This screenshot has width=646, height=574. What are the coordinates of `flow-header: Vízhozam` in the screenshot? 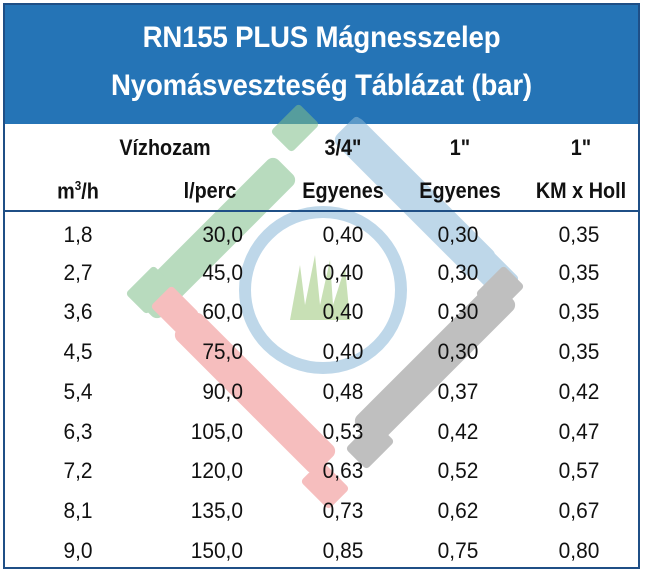 It's located at (165, 147).